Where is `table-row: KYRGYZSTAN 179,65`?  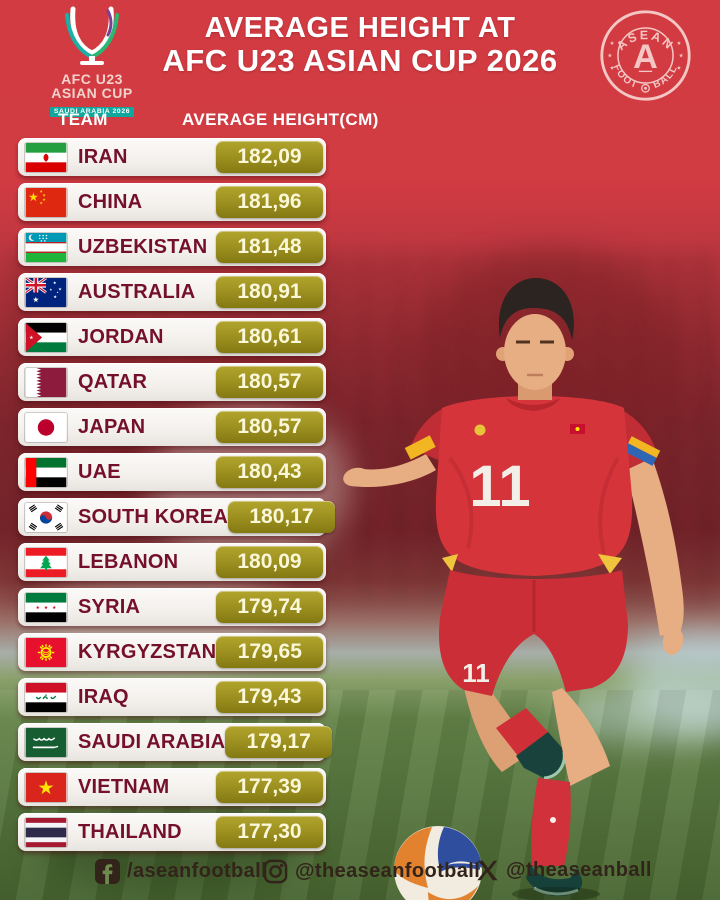
table-row: KYRGYZSTAN 179,65 is located at coordinates (172, 652).